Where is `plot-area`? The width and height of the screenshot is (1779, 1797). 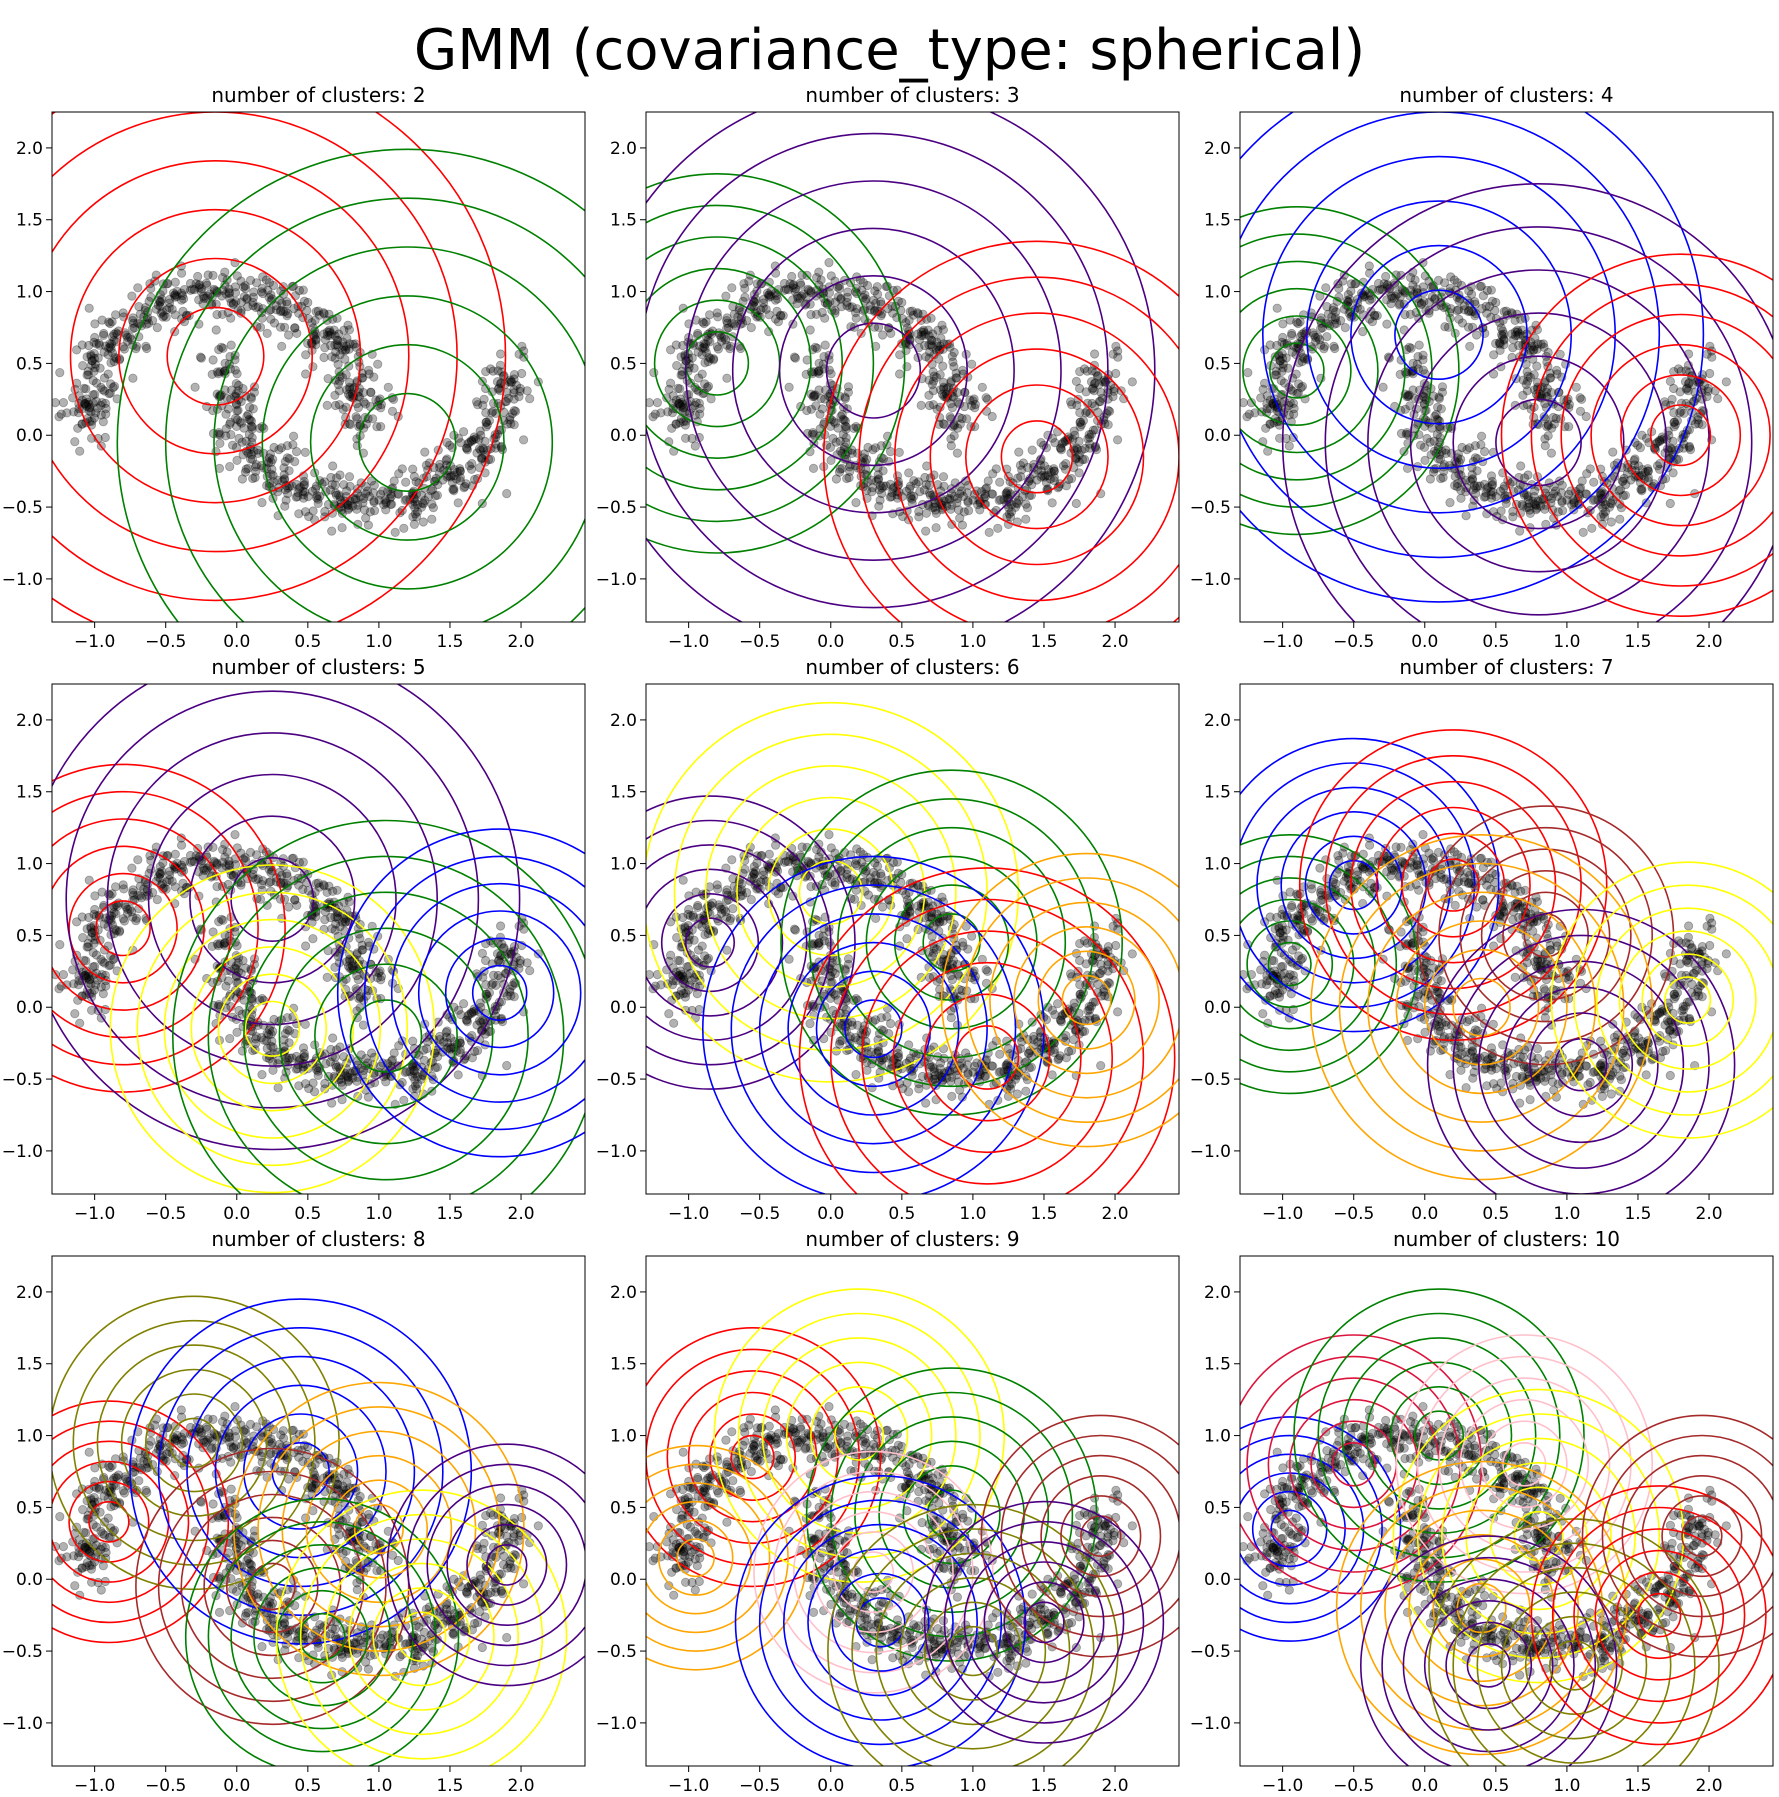
plot-area is located at coordinates (1506, 367).